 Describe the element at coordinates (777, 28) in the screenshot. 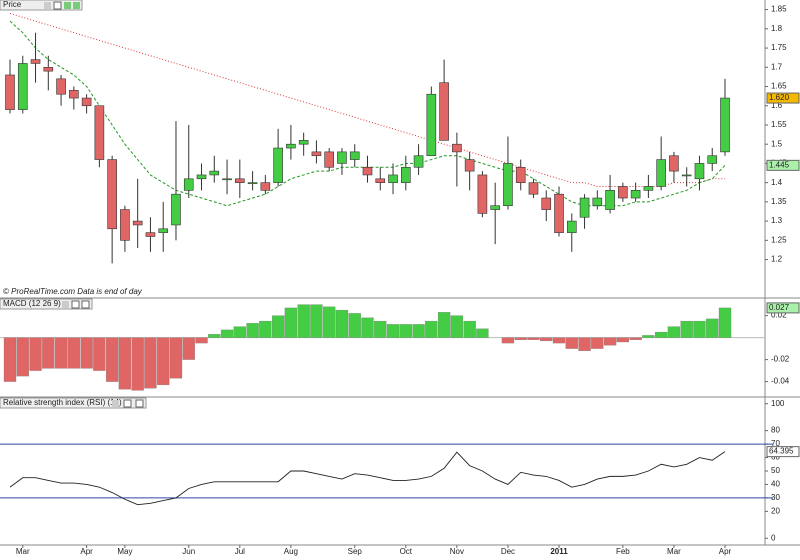

I see `y-tick-label: 1.8` at that location.